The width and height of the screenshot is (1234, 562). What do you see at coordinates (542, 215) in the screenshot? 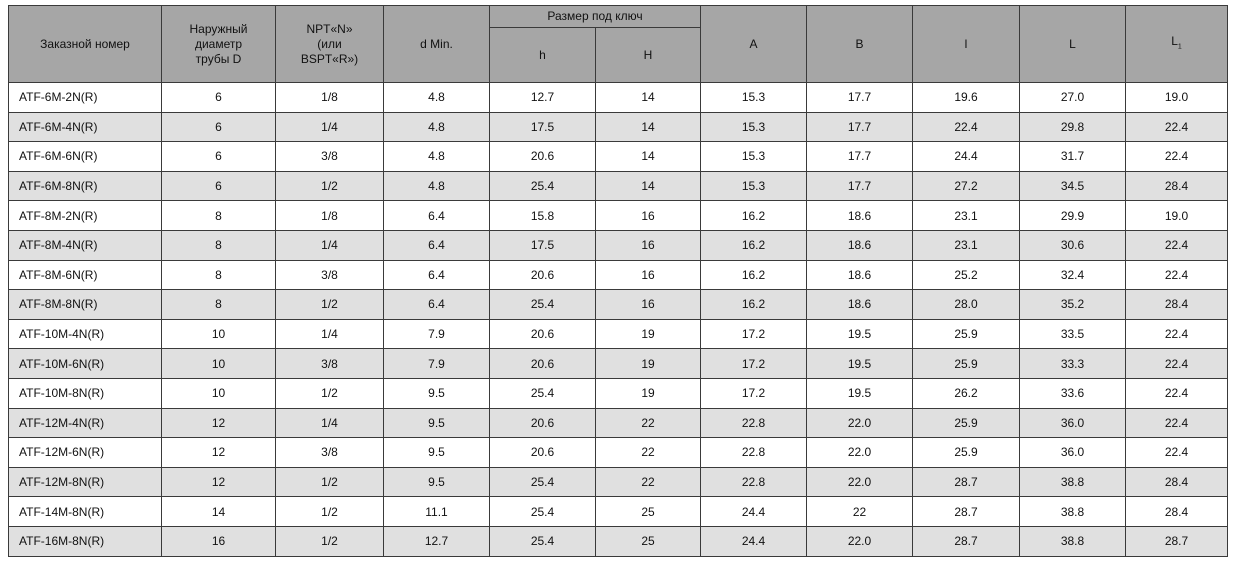
I see `cell-h-small: 15.8` at bounding box center [542, 215].